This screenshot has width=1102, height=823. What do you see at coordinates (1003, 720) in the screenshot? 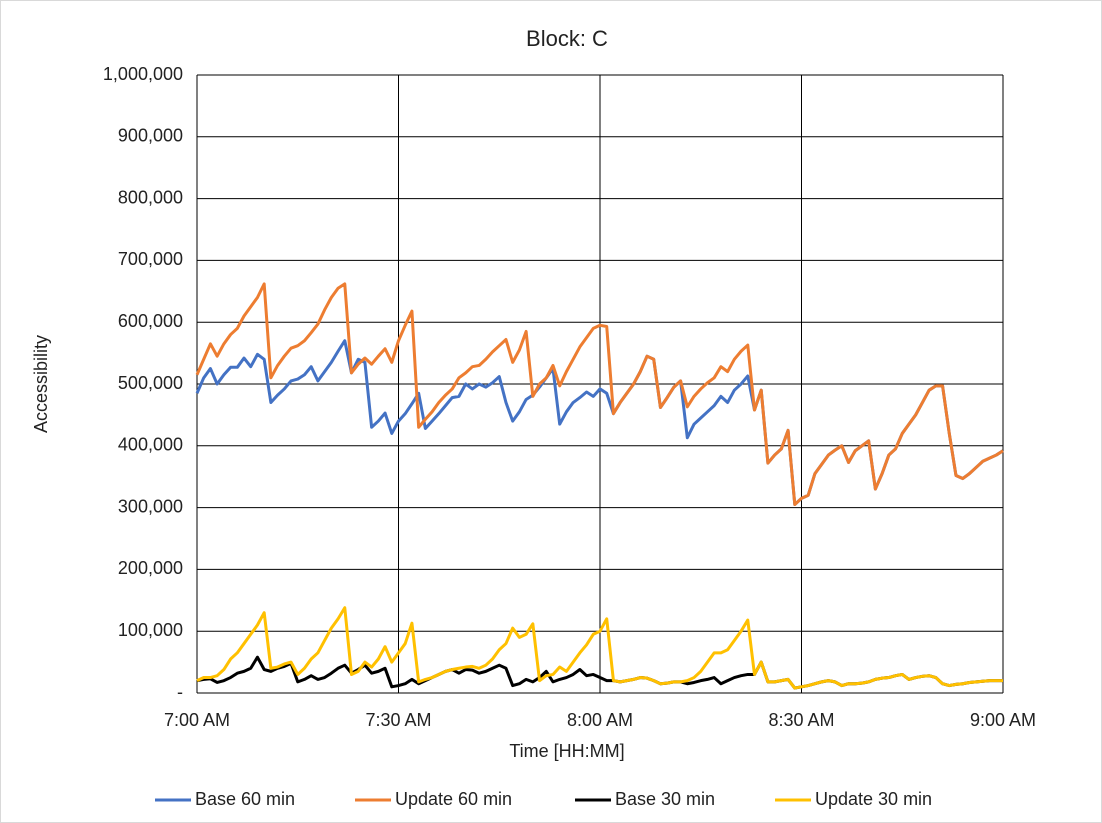
I see `x-tick-label: 9:00 AM` at bounding box center [1003, 720].